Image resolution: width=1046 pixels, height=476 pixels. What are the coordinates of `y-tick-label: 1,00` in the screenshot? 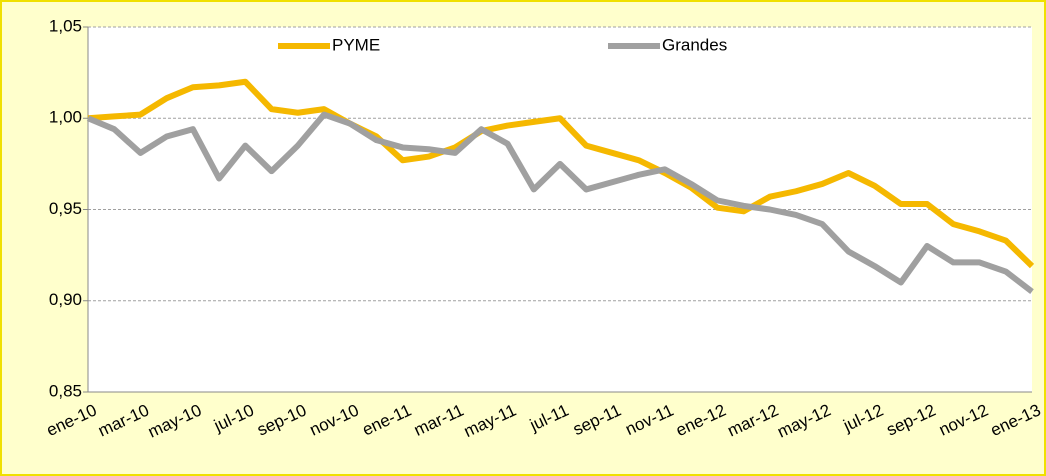 It's located at (65, 117).